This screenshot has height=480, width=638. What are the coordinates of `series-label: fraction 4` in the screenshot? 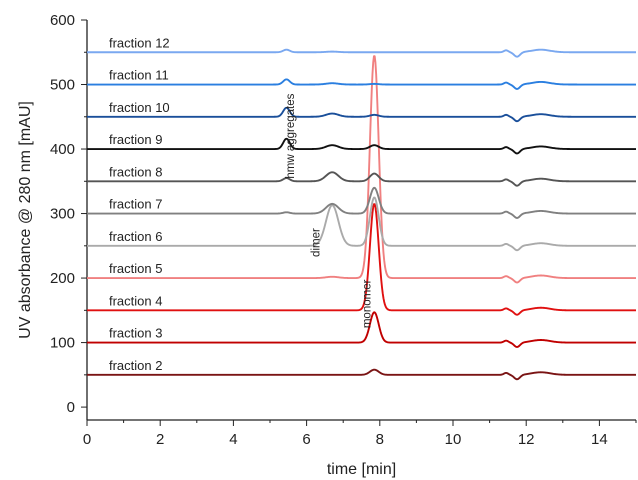 It's located at (135, 300).